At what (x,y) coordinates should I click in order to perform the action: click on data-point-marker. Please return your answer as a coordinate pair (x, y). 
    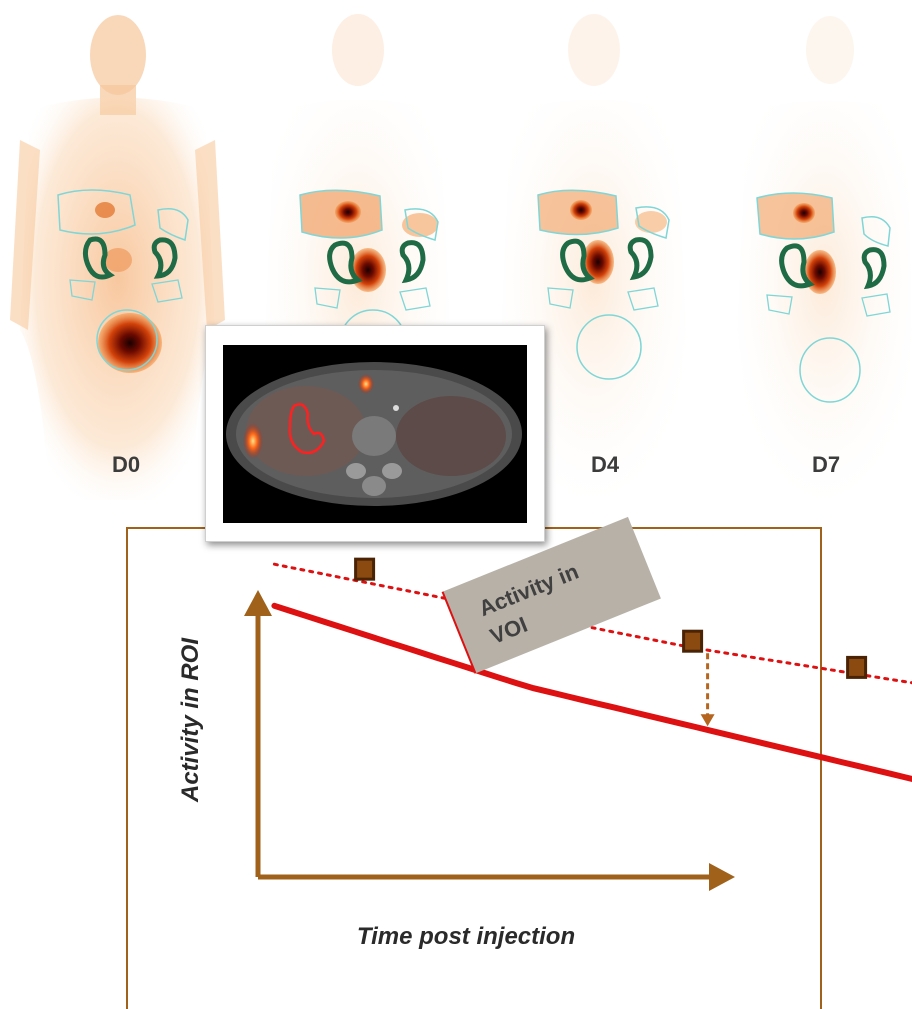
    Looking at the image, I should click on (857, 667).